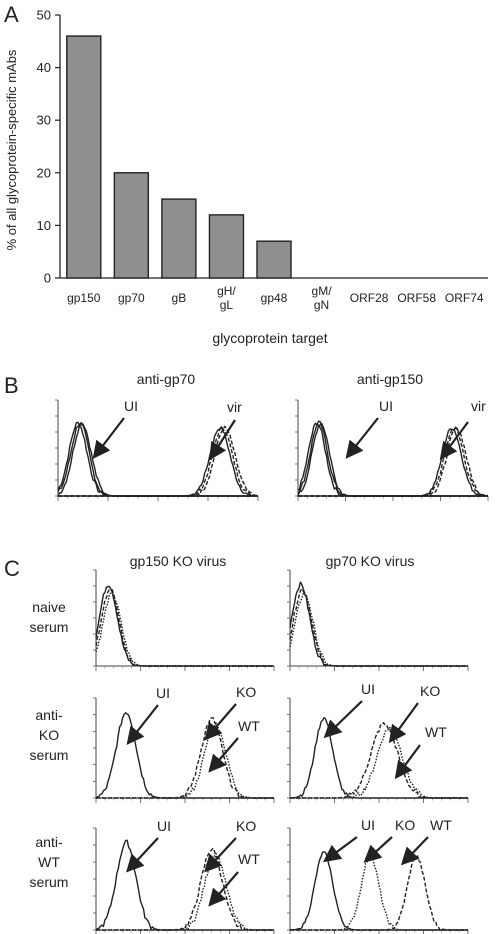  Describe the element at coordinates (362, 438) in the screenshot. I see `arrow-ui-gp150` at that location.